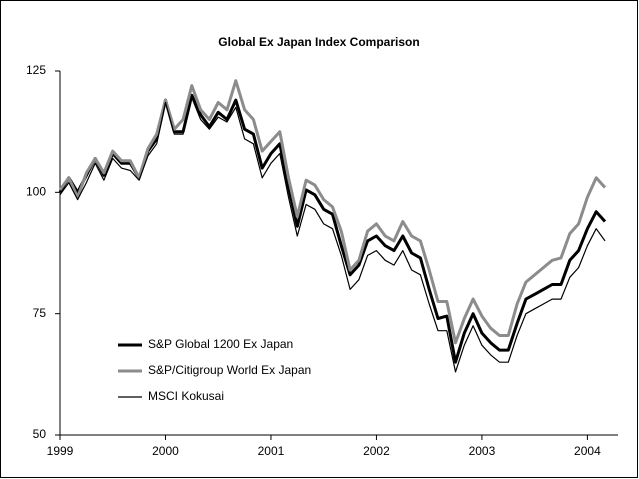  What do you see at coordinates (271, 451) in the screenshot?
I see `x-tick-label: 2001` at bounding box center [271, 451].